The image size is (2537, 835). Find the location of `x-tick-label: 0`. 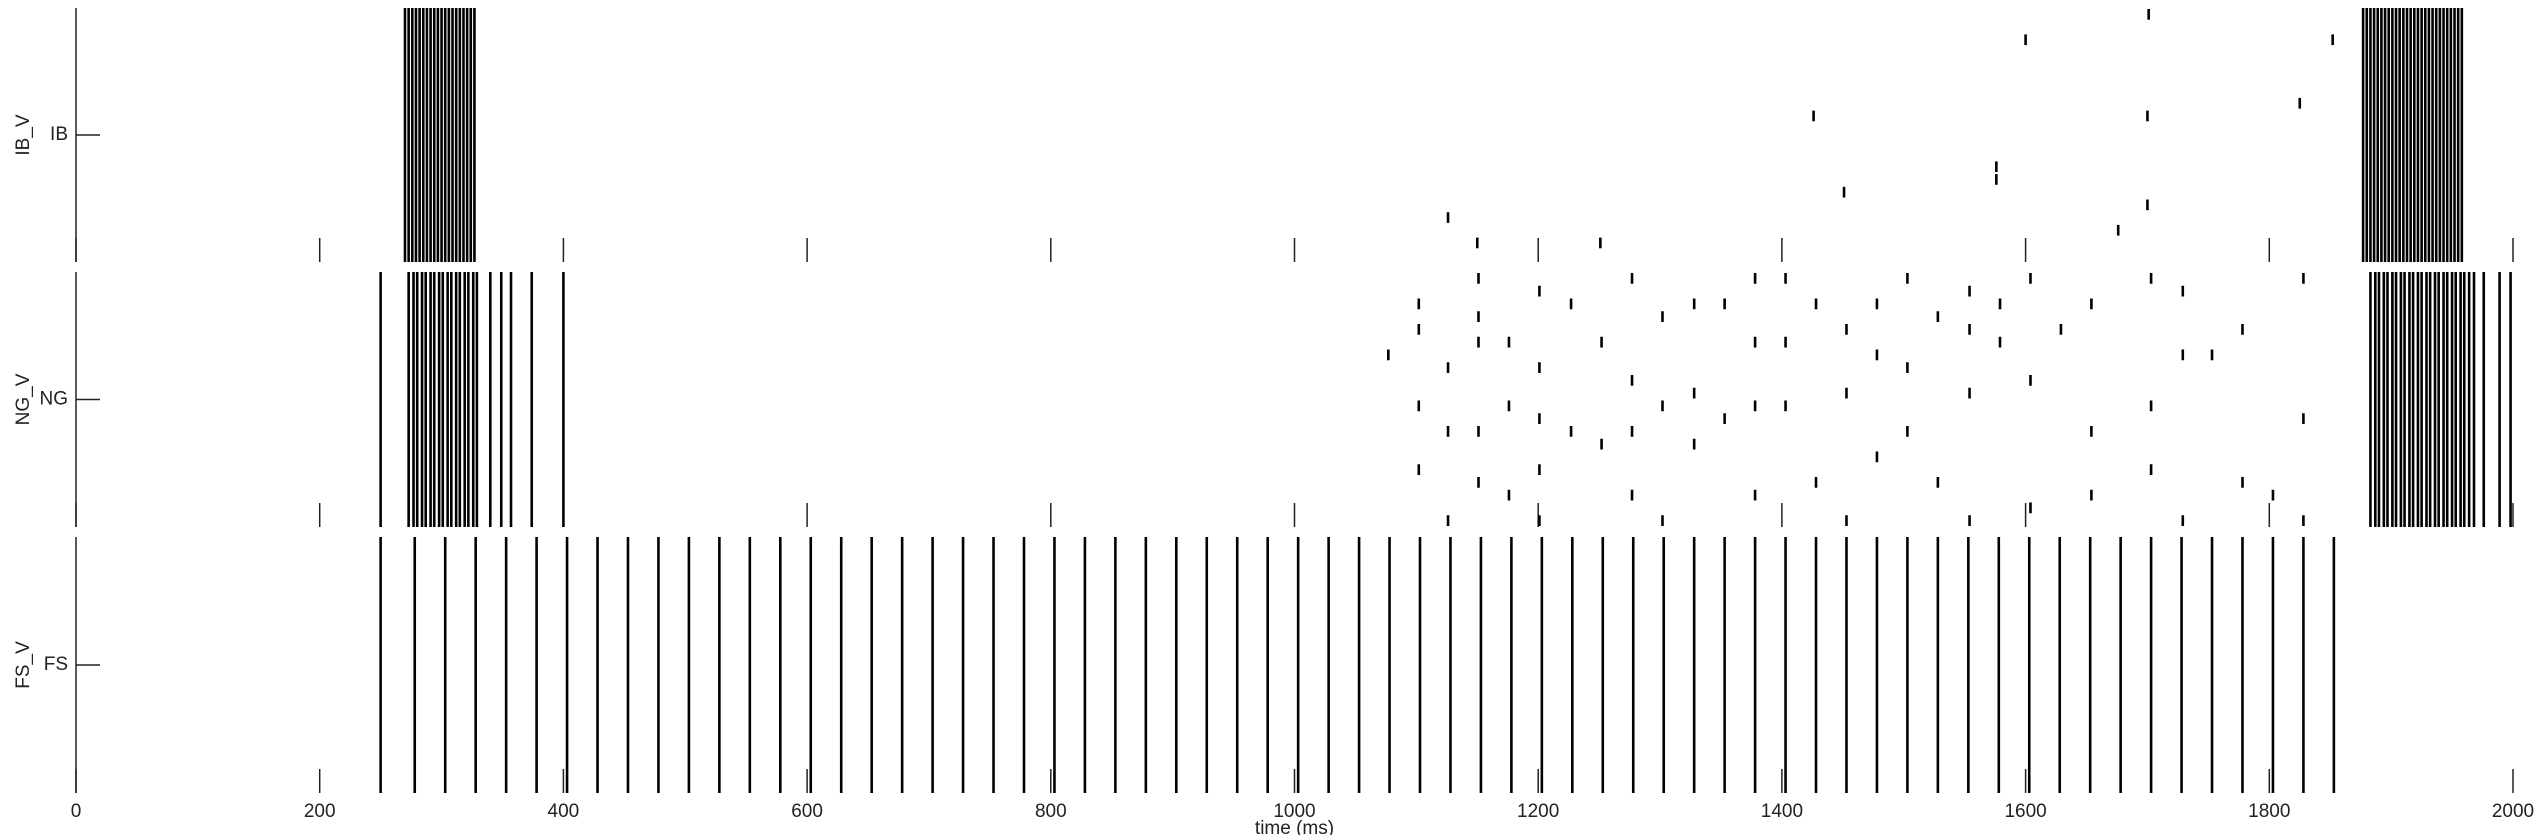

x-tick-label: 0 is located at coordinates (76, 811).